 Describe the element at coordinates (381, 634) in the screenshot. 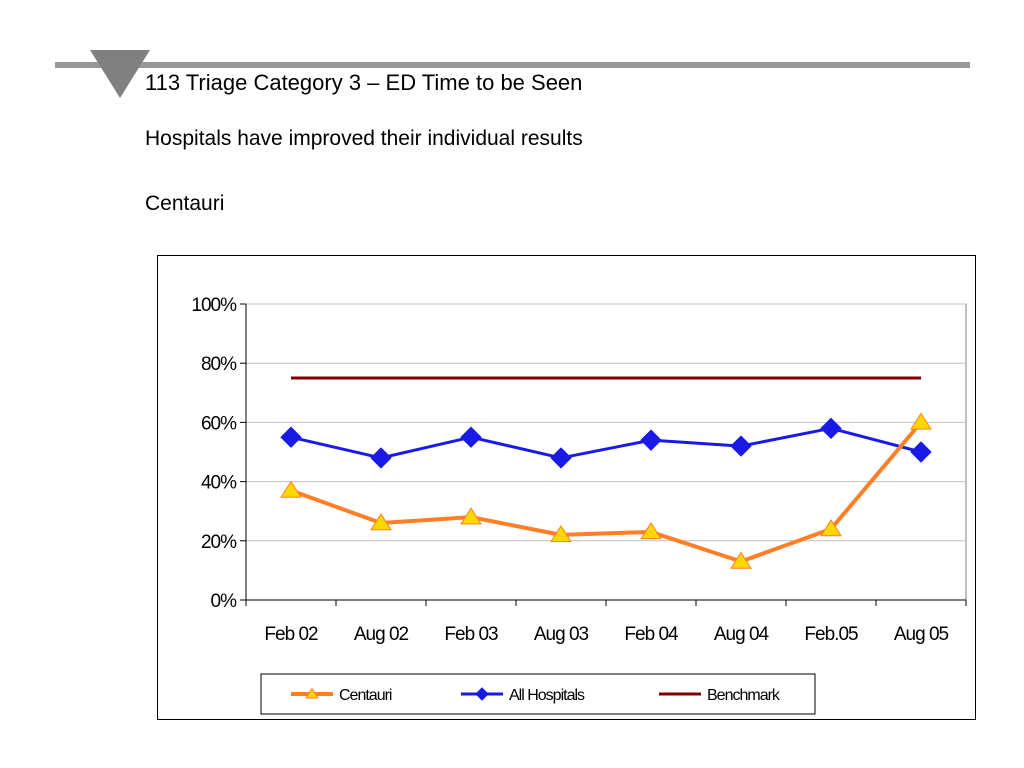

I see `x-tick-label: Aug 02` at that location.